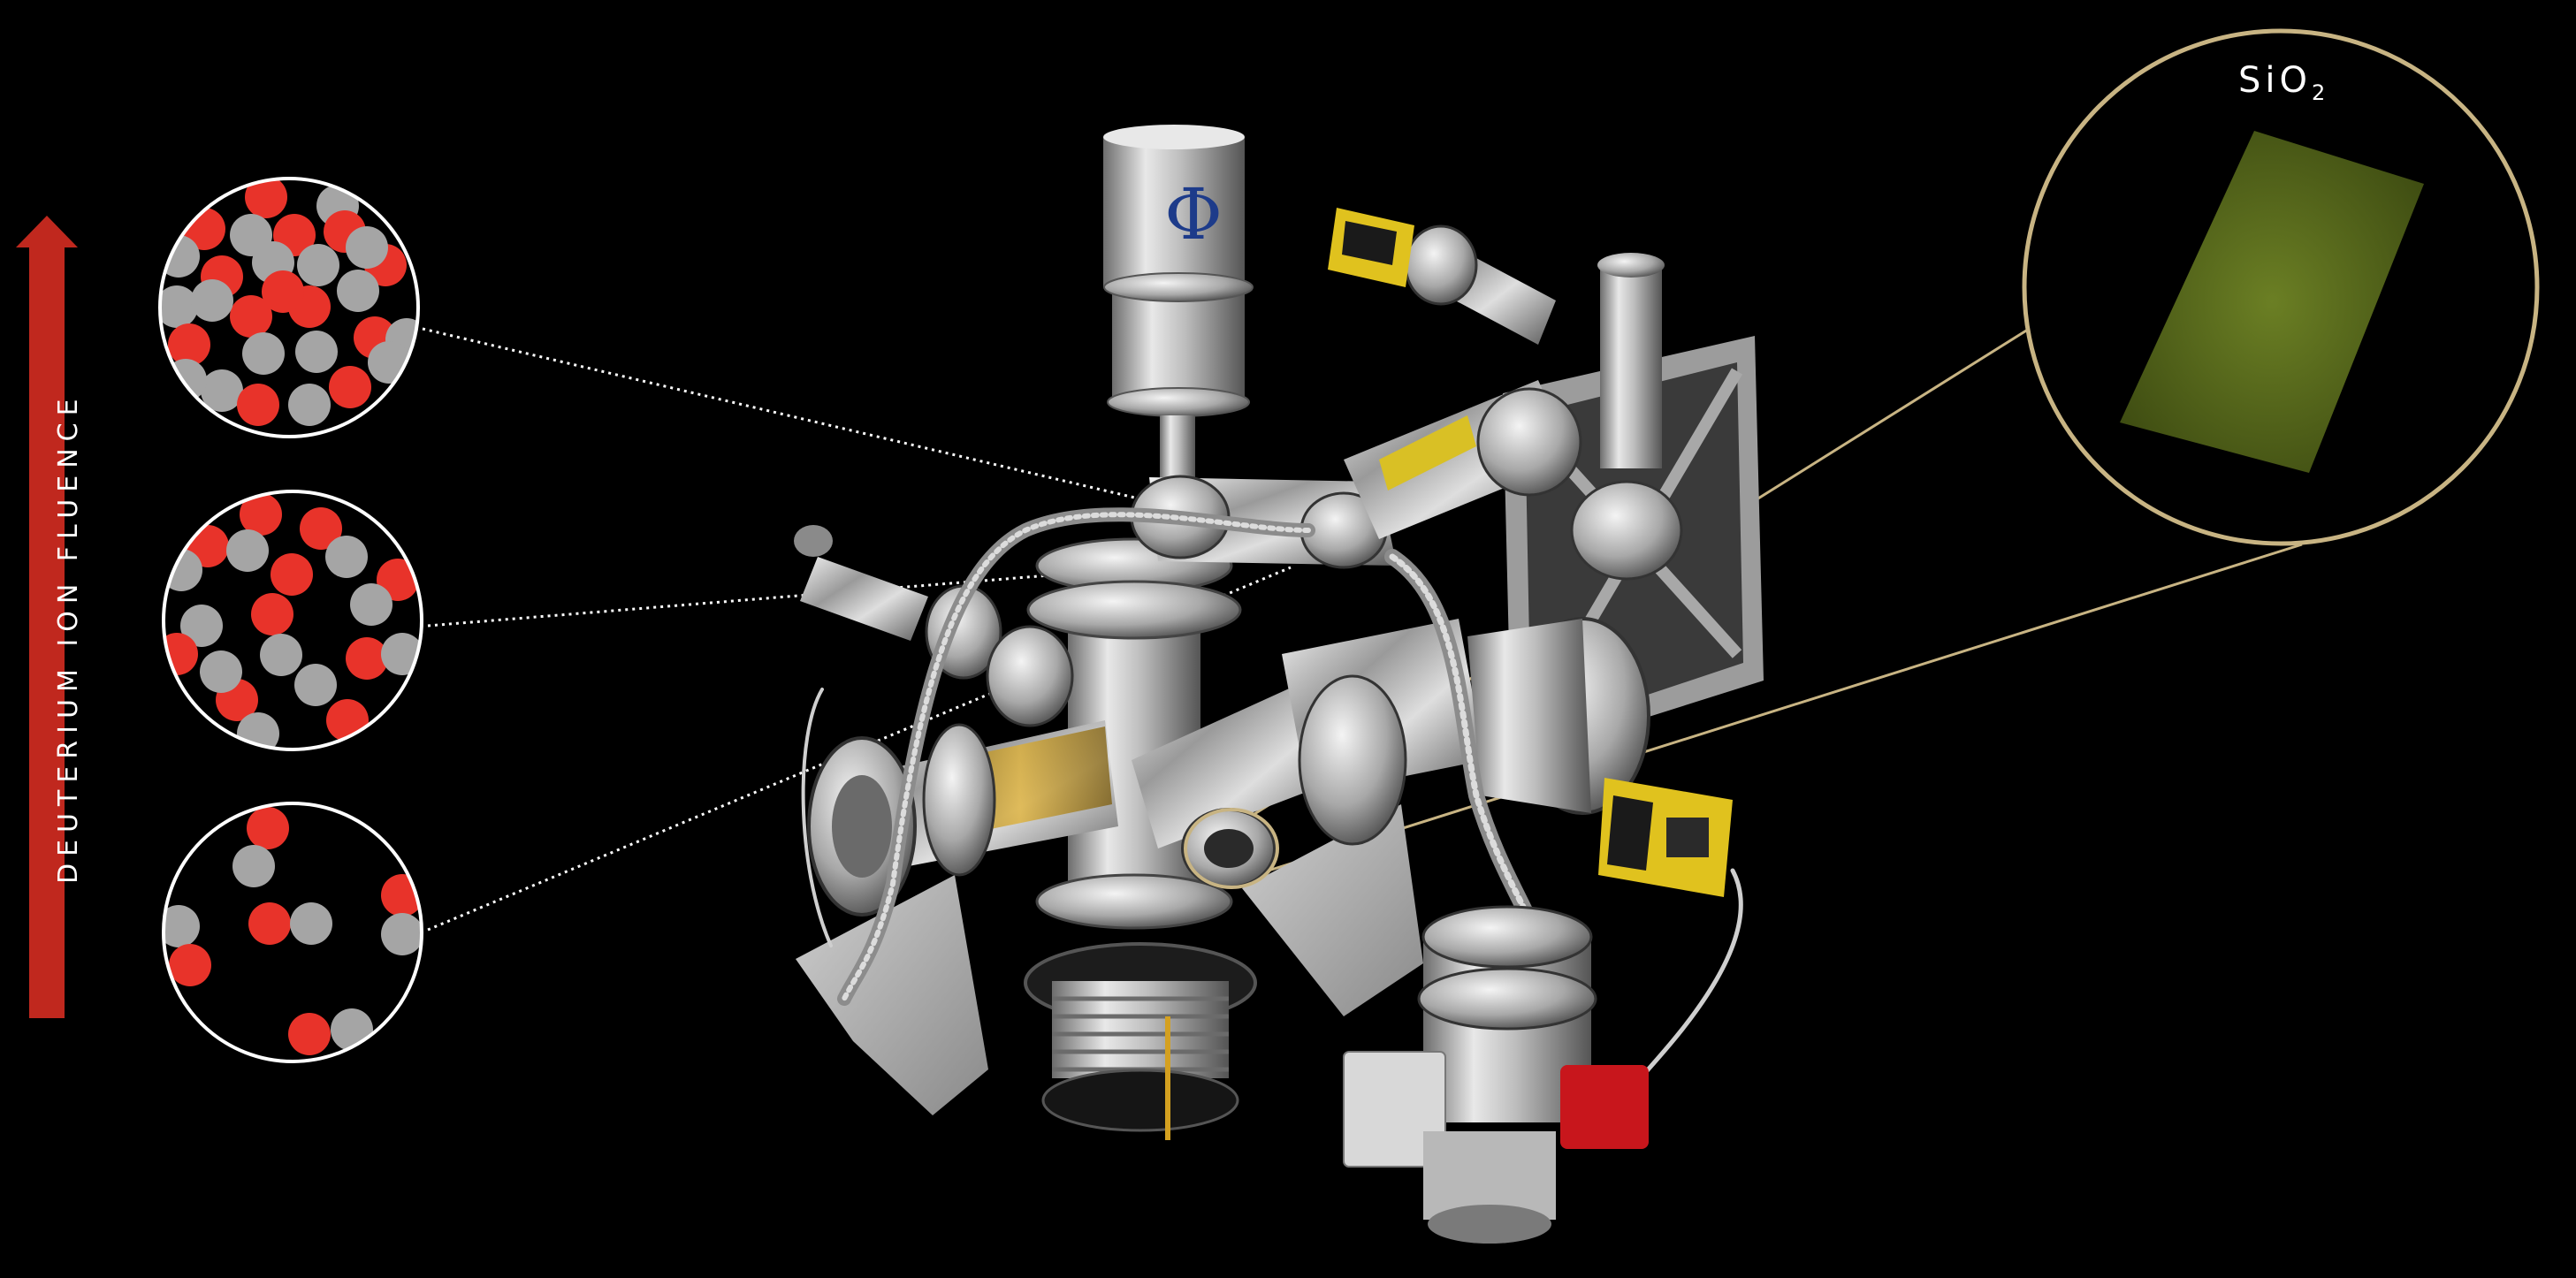 Image resolution: width=2576 pixels, height=1278 pixels. Describe the element at coordinates (2319, 92) in the screenshot. I see `sample-formula-subscript: 2` at that location.